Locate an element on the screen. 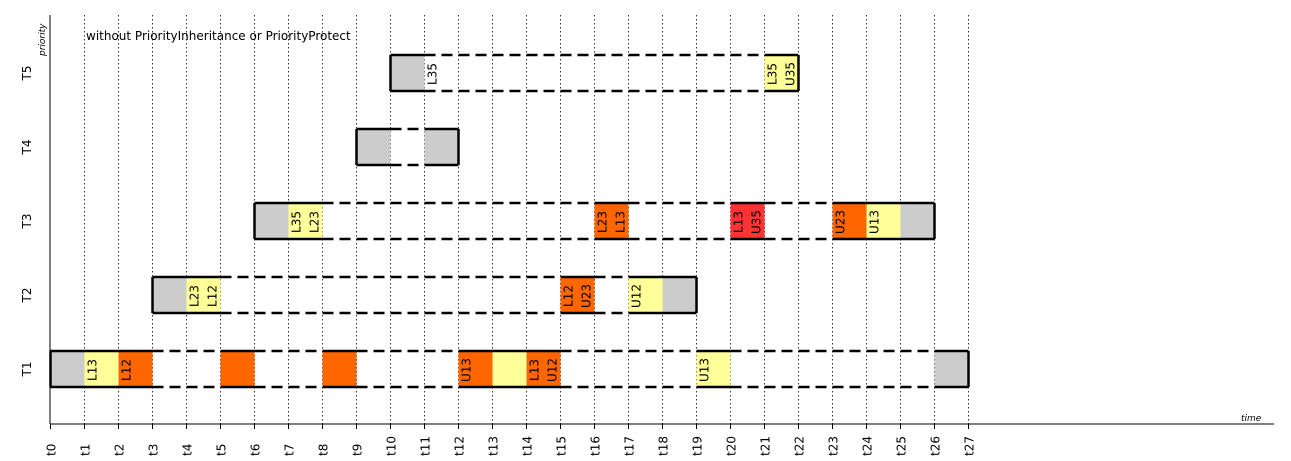  tick-label-t21: t21 is located at coordinates (766, 446).